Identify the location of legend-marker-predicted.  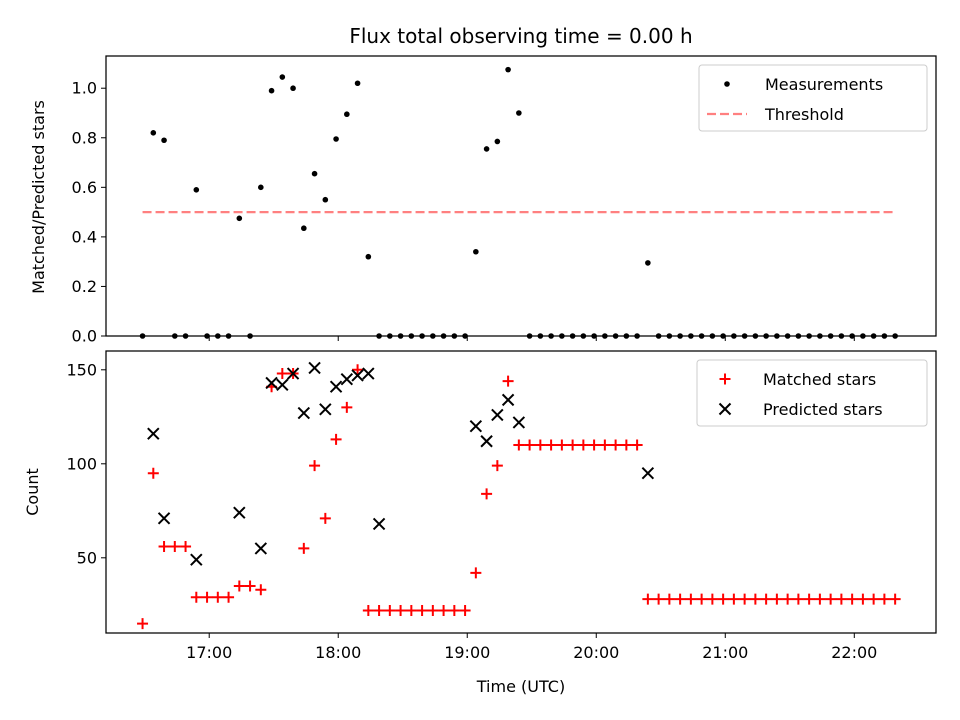
(725, 409).